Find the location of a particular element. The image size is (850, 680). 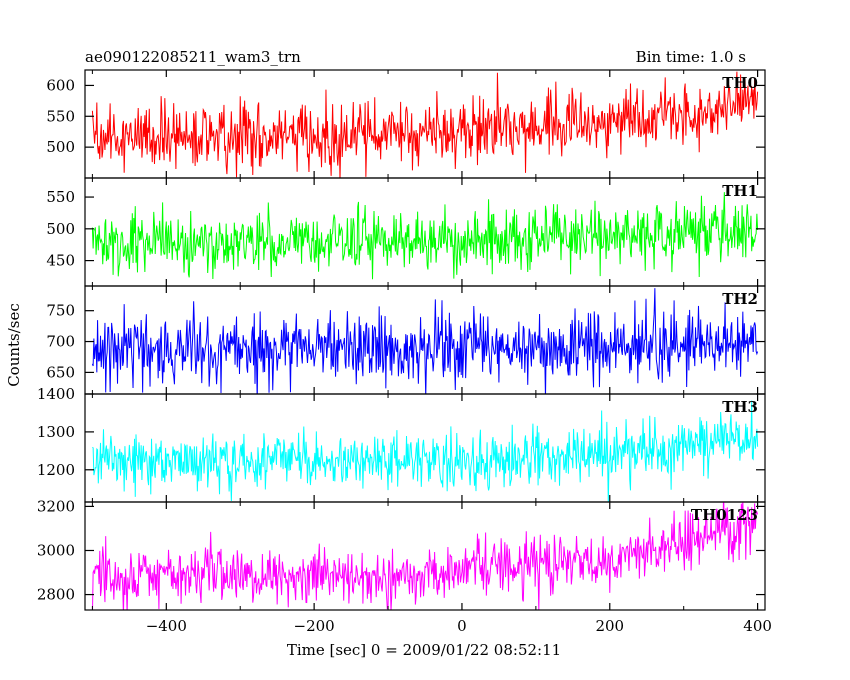

panel-th0123: 2800 3000 3200 TH0123 is located at coordinates (401, 554).